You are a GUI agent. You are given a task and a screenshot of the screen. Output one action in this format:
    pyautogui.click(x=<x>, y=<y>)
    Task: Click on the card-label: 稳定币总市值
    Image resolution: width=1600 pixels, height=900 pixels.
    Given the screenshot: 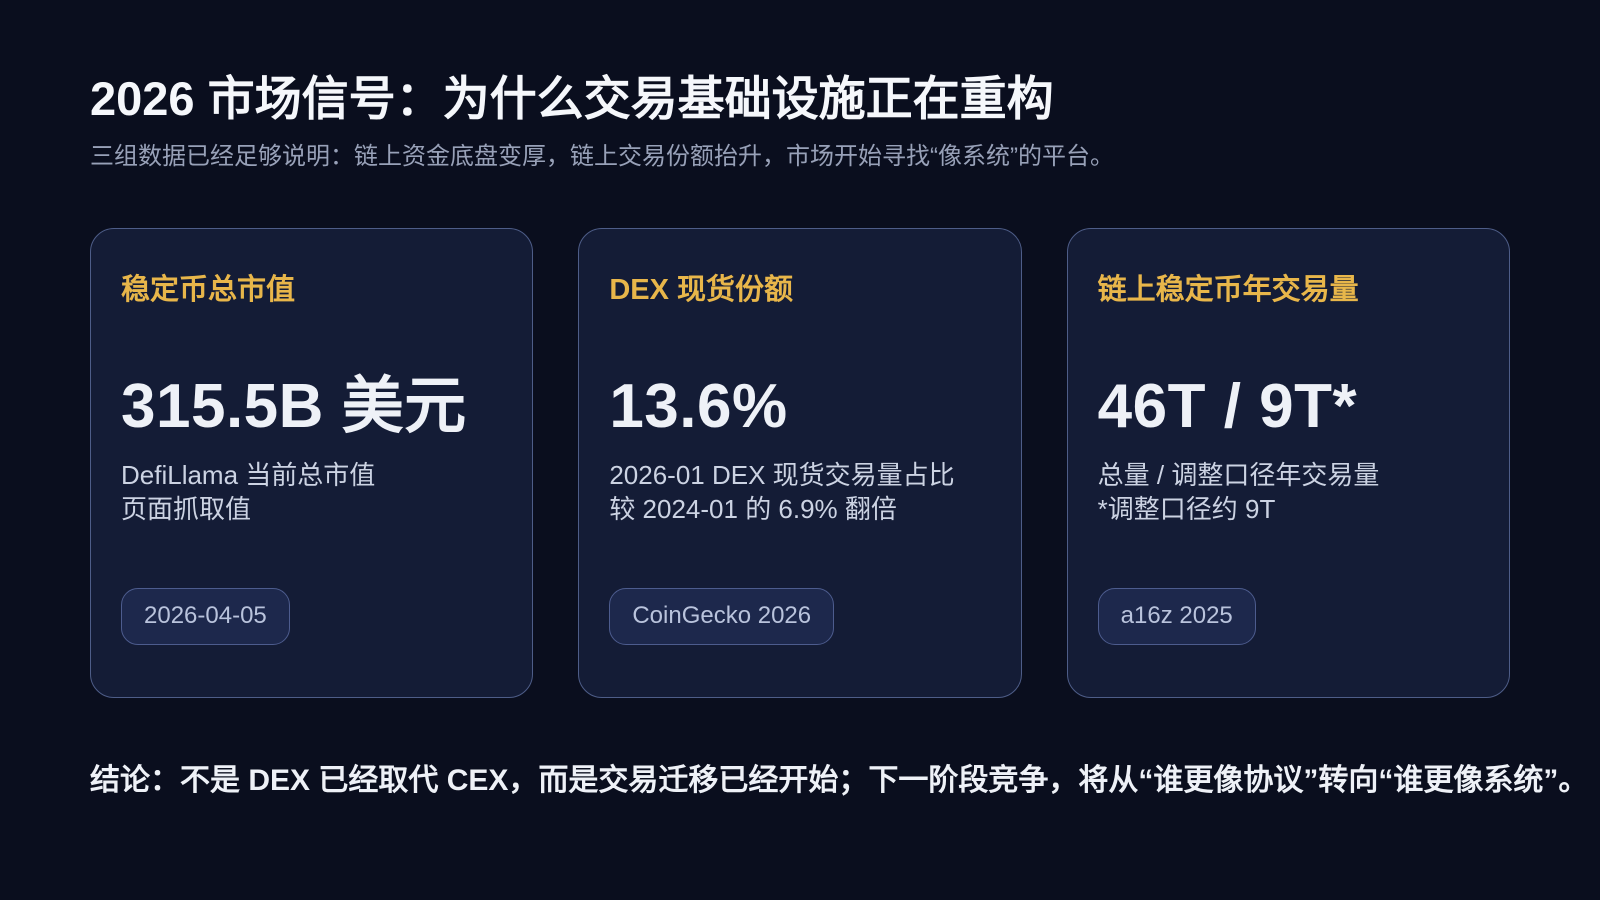 What is the action you would take?
    pyautogui.click(x=208, y=290)
    